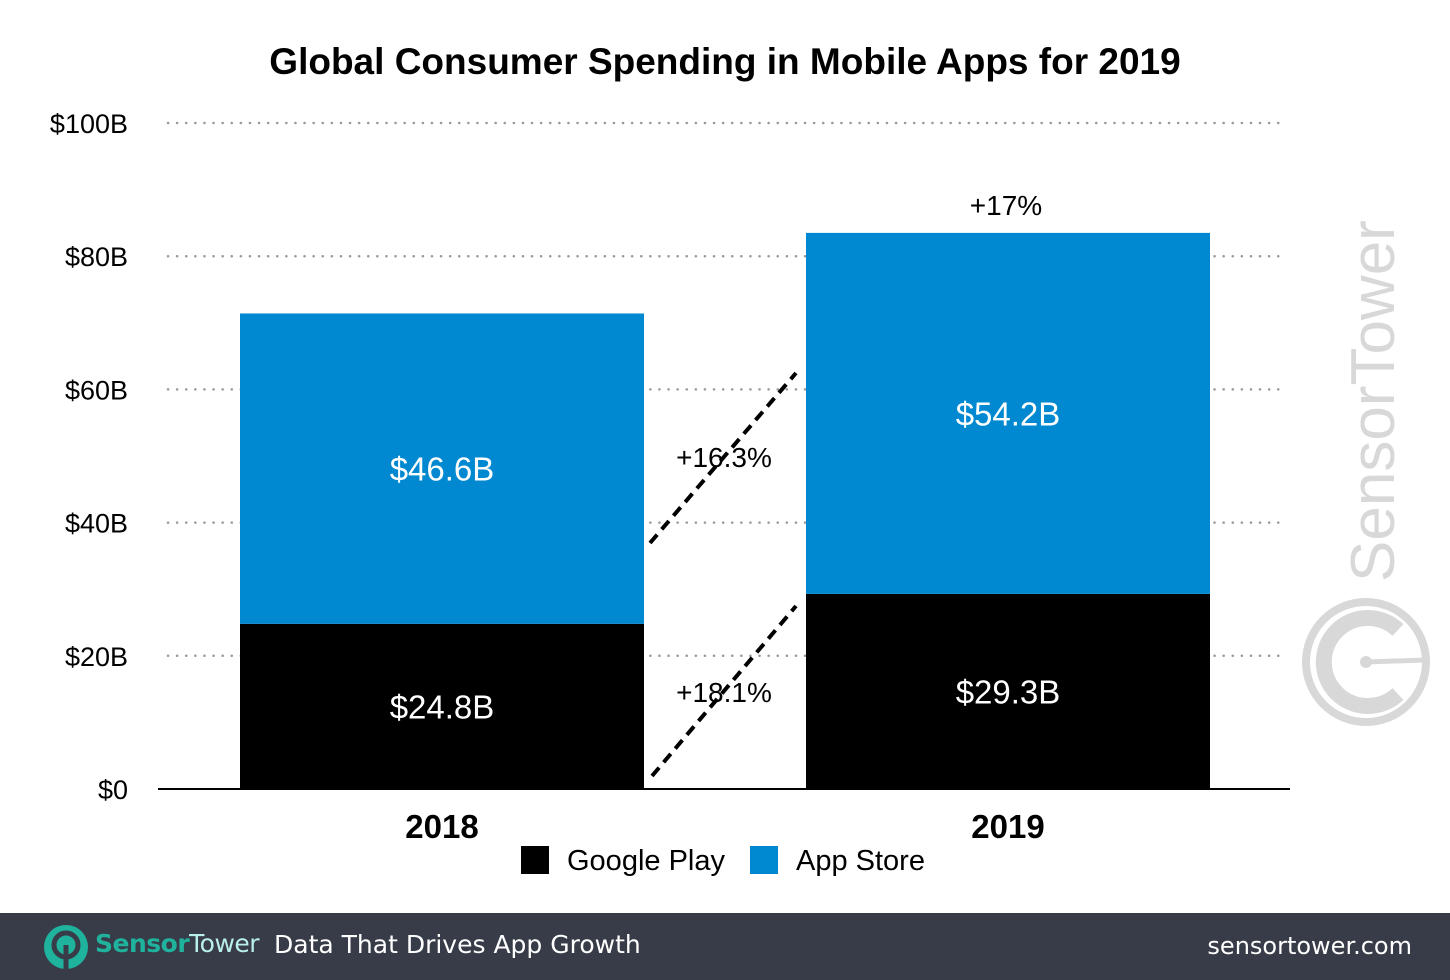 The width and height of the screenshot is (1450, 980). I want to click on y-tick-label: $60B, so click(96, 390).